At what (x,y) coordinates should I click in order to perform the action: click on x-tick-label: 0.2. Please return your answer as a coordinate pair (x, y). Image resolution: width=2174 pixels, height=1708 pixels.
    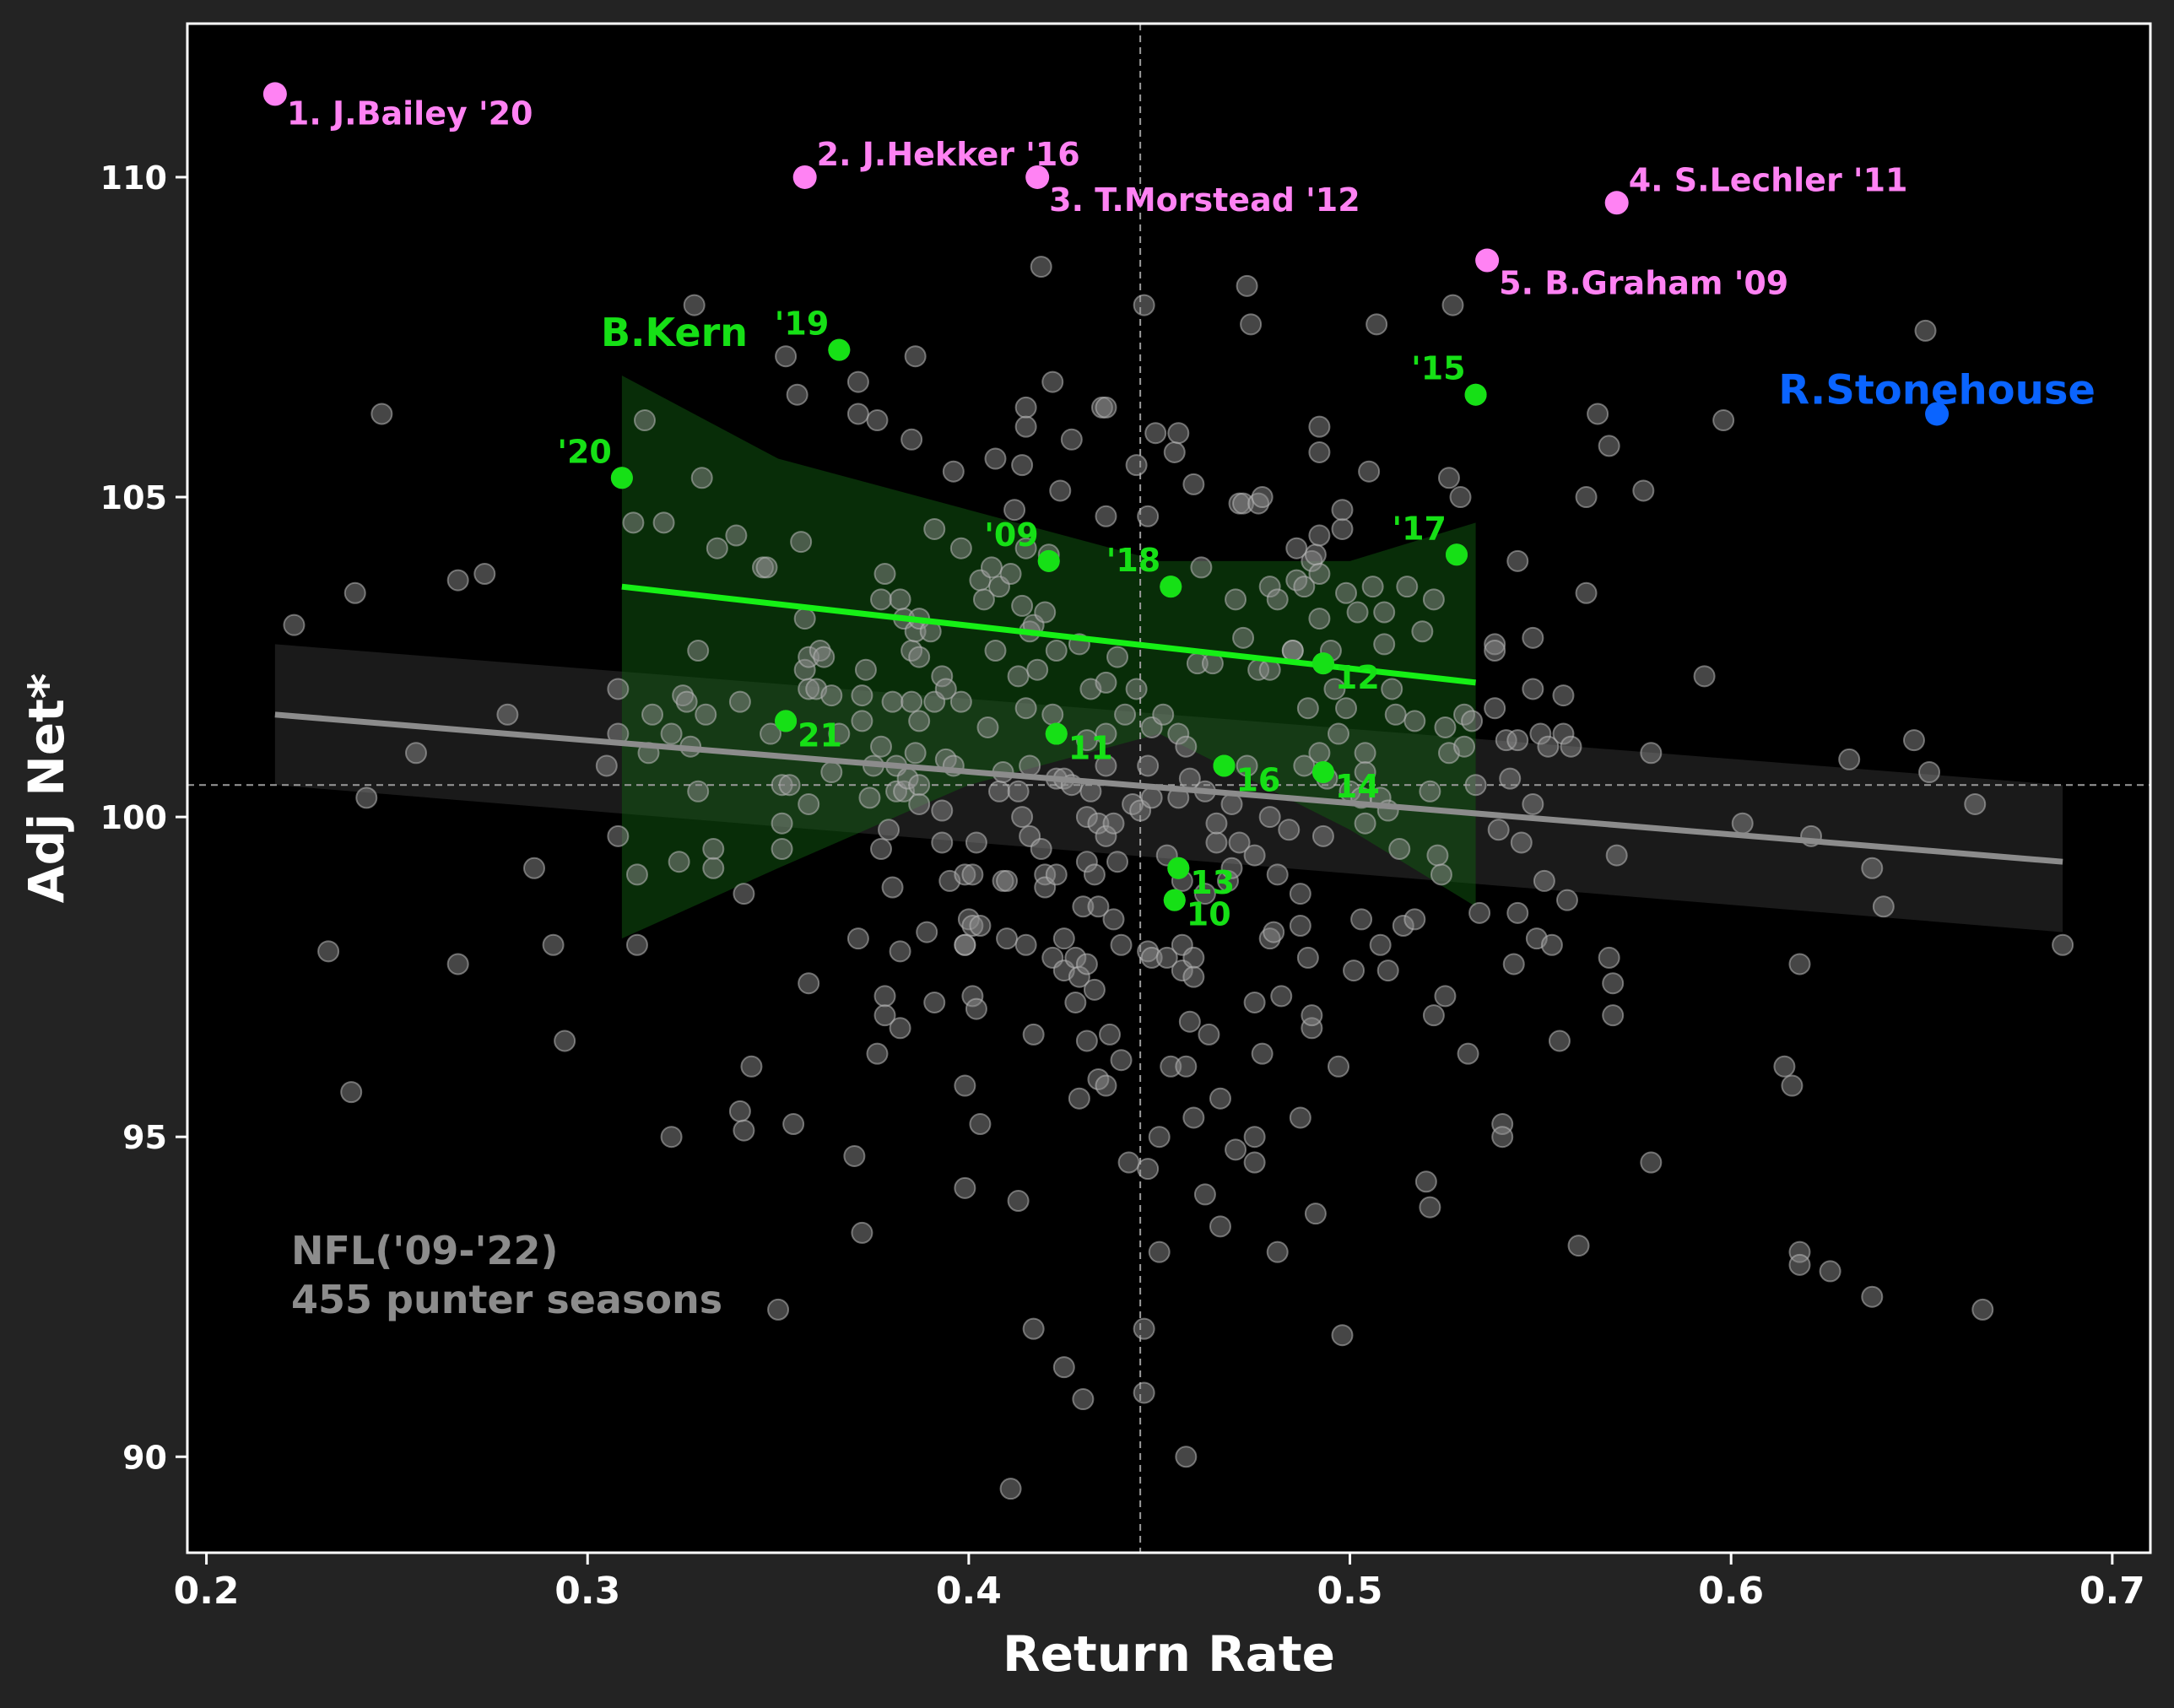
    Looking at the image, I should click on (207, 1591).